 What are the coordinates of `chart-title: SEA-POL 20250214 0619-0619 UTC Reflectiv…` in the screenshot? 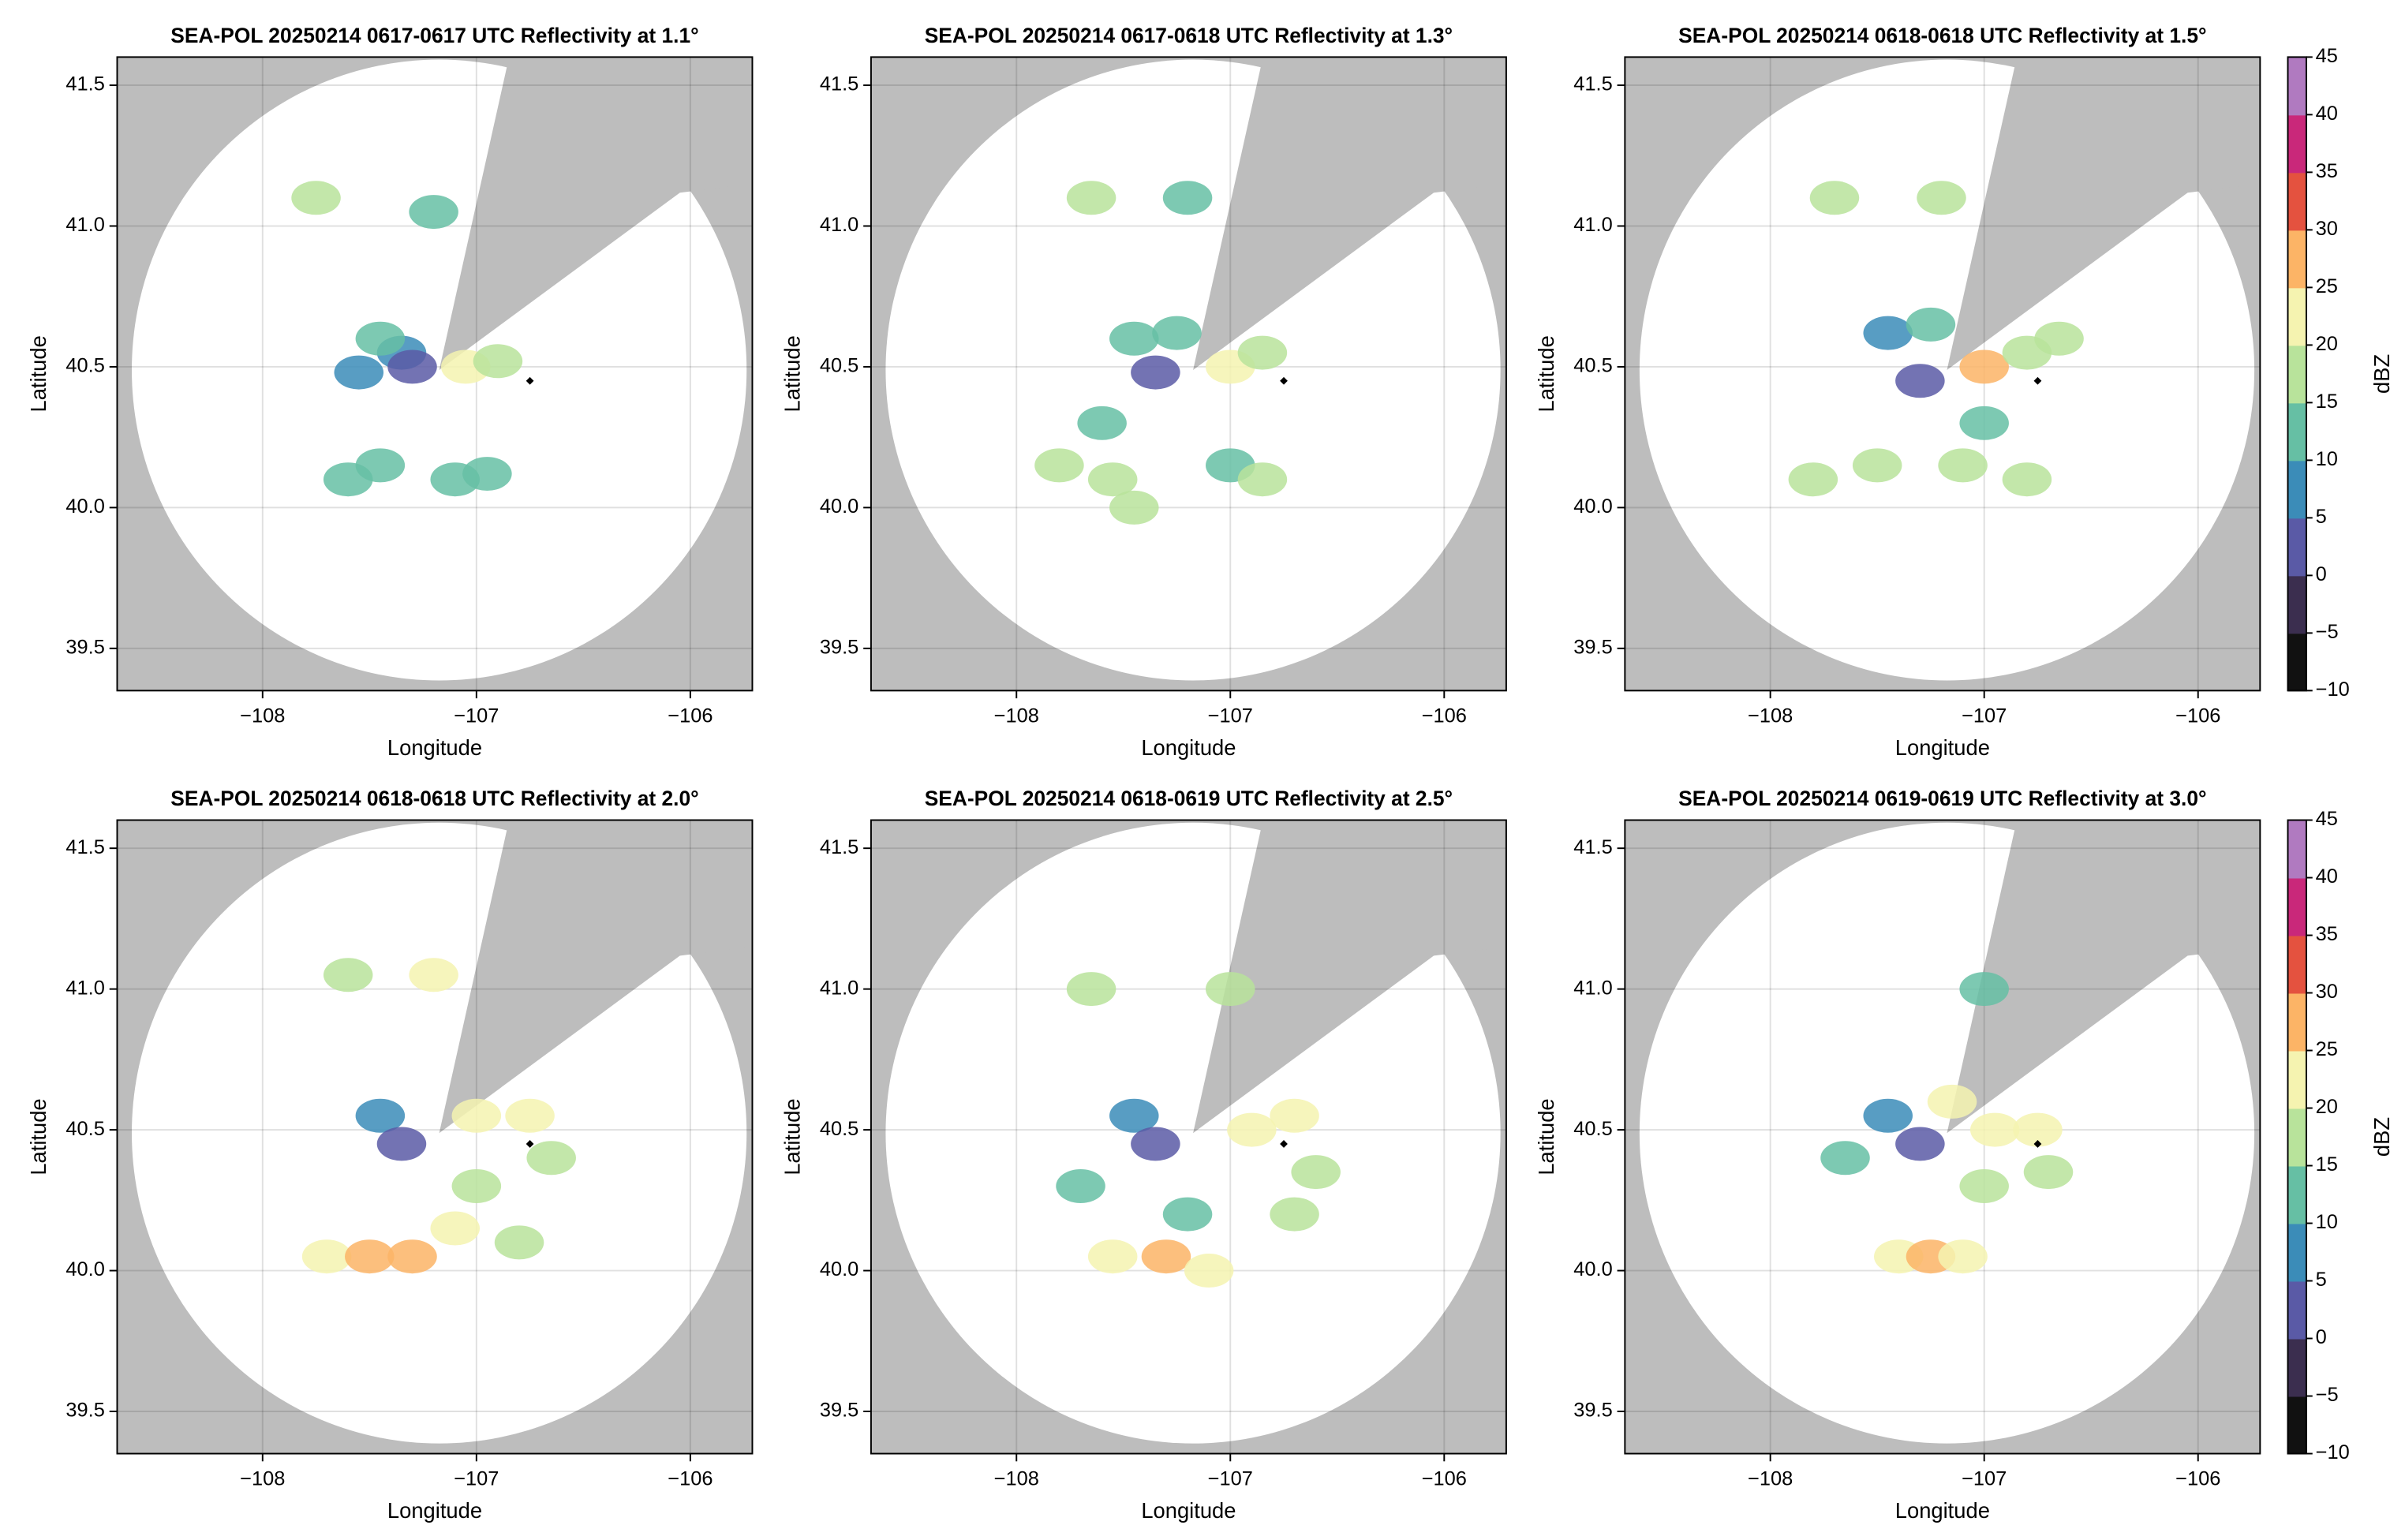 It's located at (1942, 798).